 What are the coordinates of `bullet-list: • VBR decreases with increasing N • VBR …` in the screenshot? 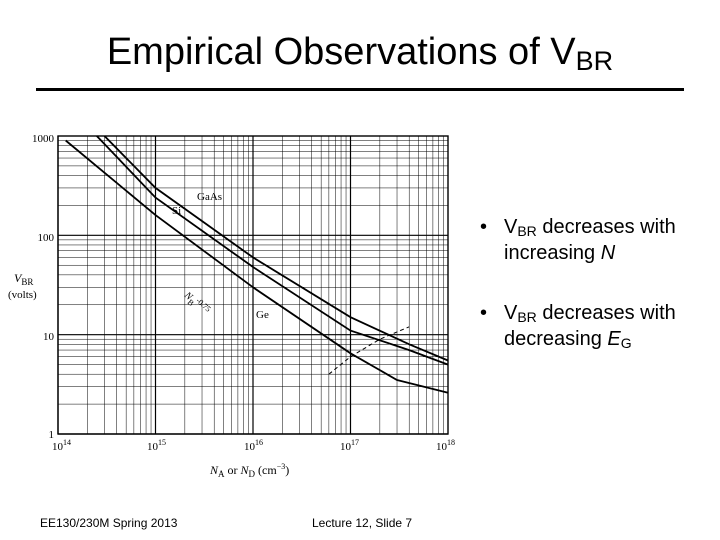 It's located at (594, 300).